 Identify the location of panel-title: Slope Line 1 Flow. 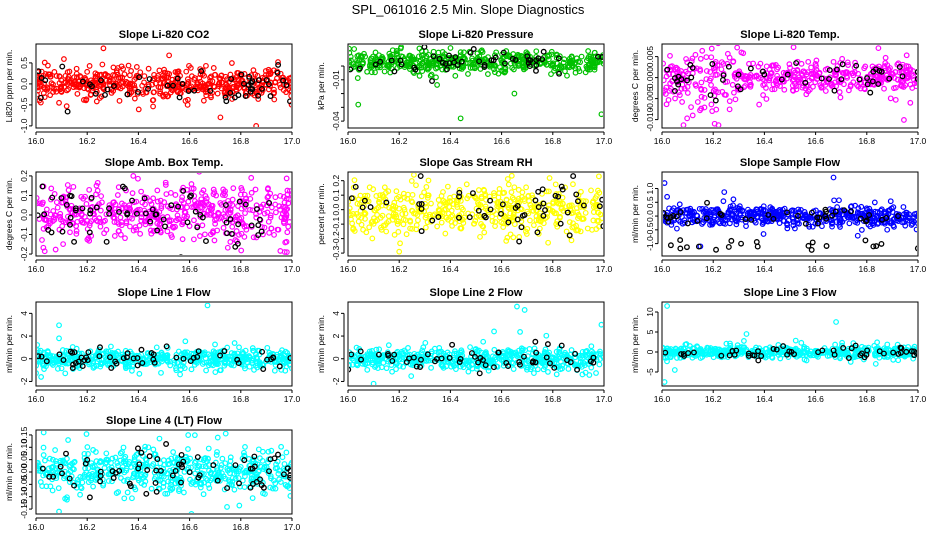
(164, 293).